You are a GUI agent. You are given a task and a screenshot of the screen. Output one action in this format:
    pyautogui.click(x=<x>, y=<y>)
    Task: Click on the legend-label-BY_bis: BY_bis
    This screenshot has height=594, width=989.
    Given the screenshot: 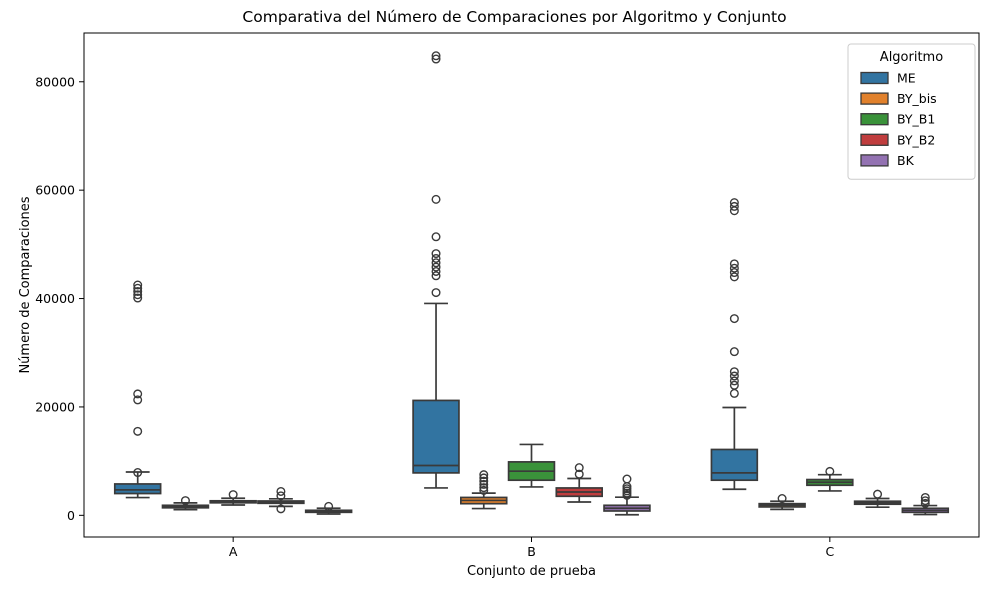 What is the action you would take?
    pyautogui.click(x=917, y=98)
    